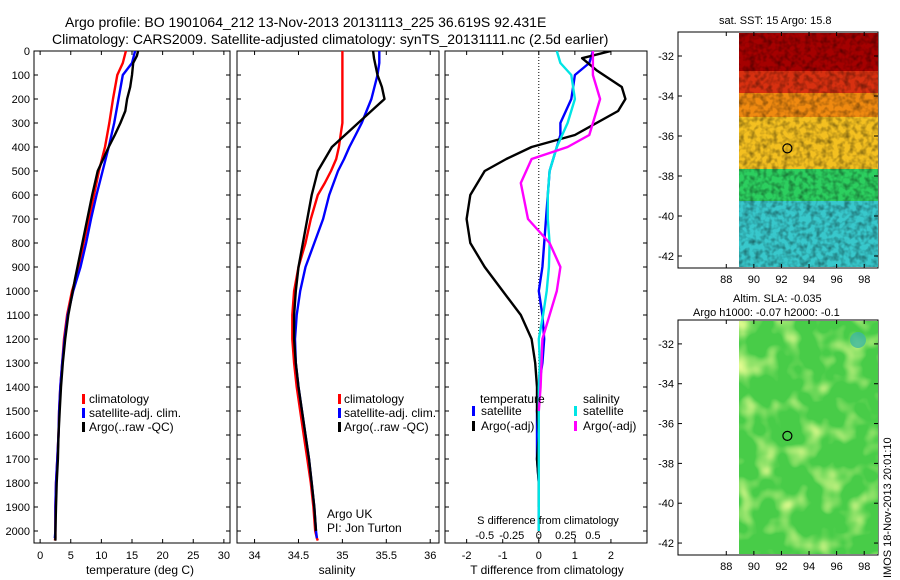 This screenshot has width=900, height=580. Describe the element at coordinates (601, 399) in the screenshot. I see `diff-legend-salinity-heading: salinity` at that location.